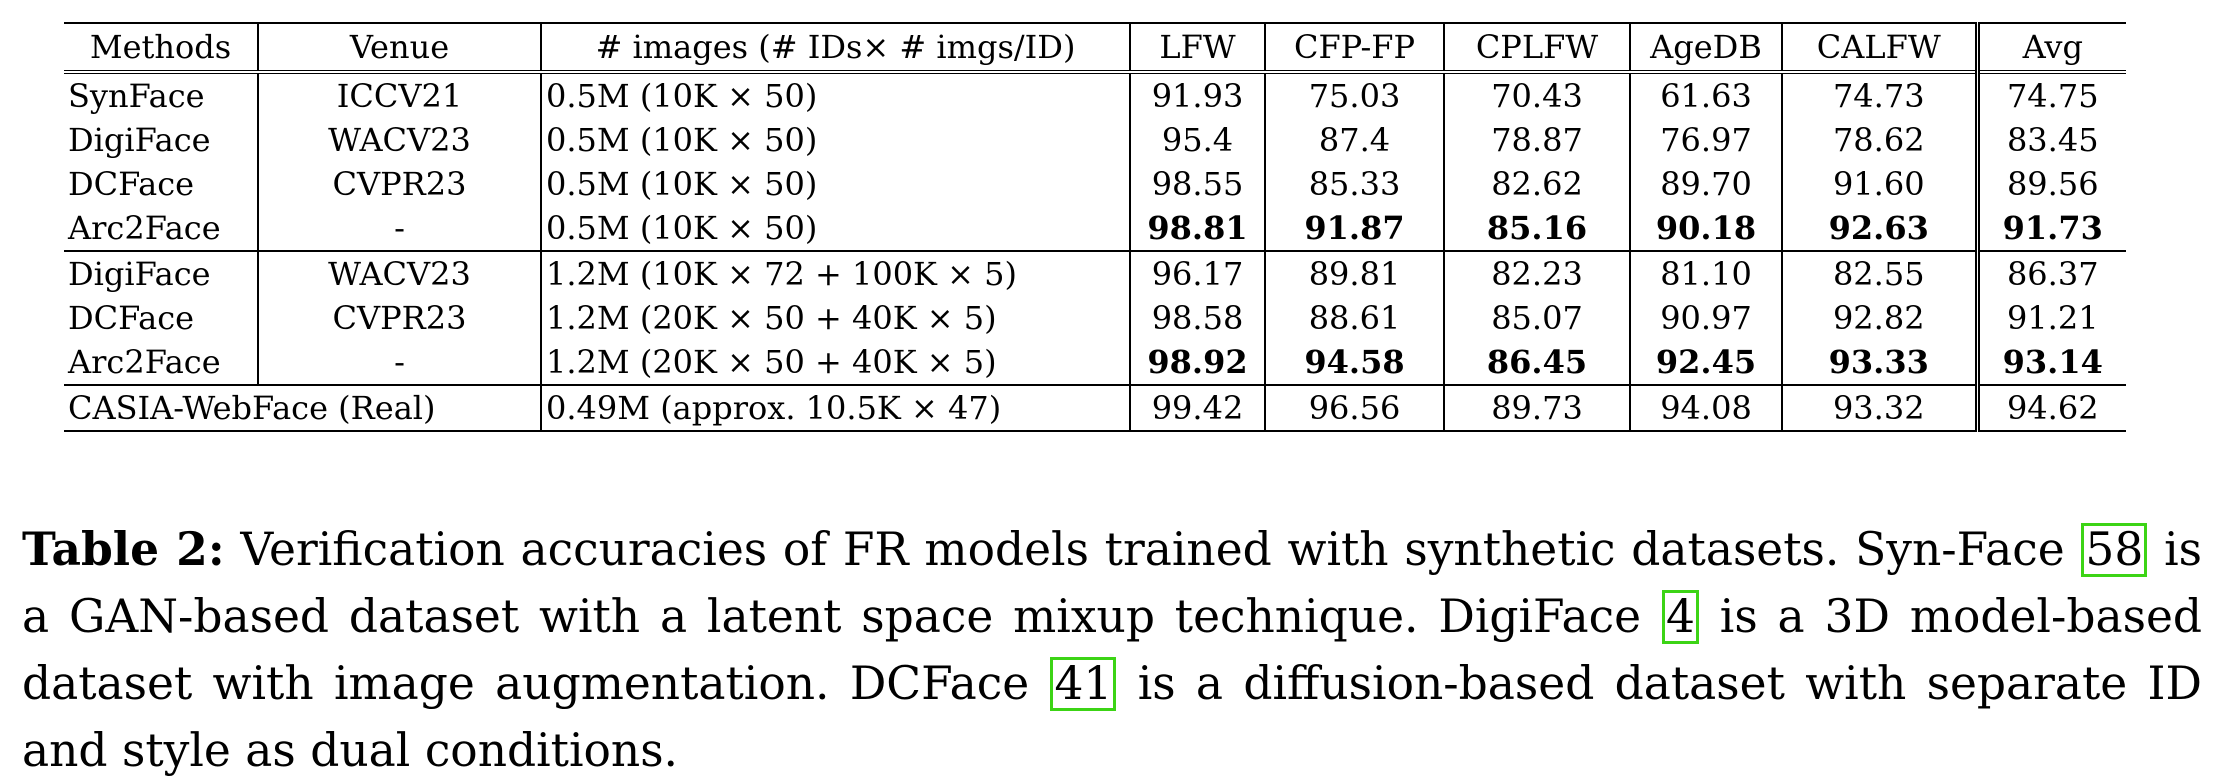 The width and height of the screenshot is (2220, 784). I want to click on cell-agedb: 61.63, so click(1705, 95).